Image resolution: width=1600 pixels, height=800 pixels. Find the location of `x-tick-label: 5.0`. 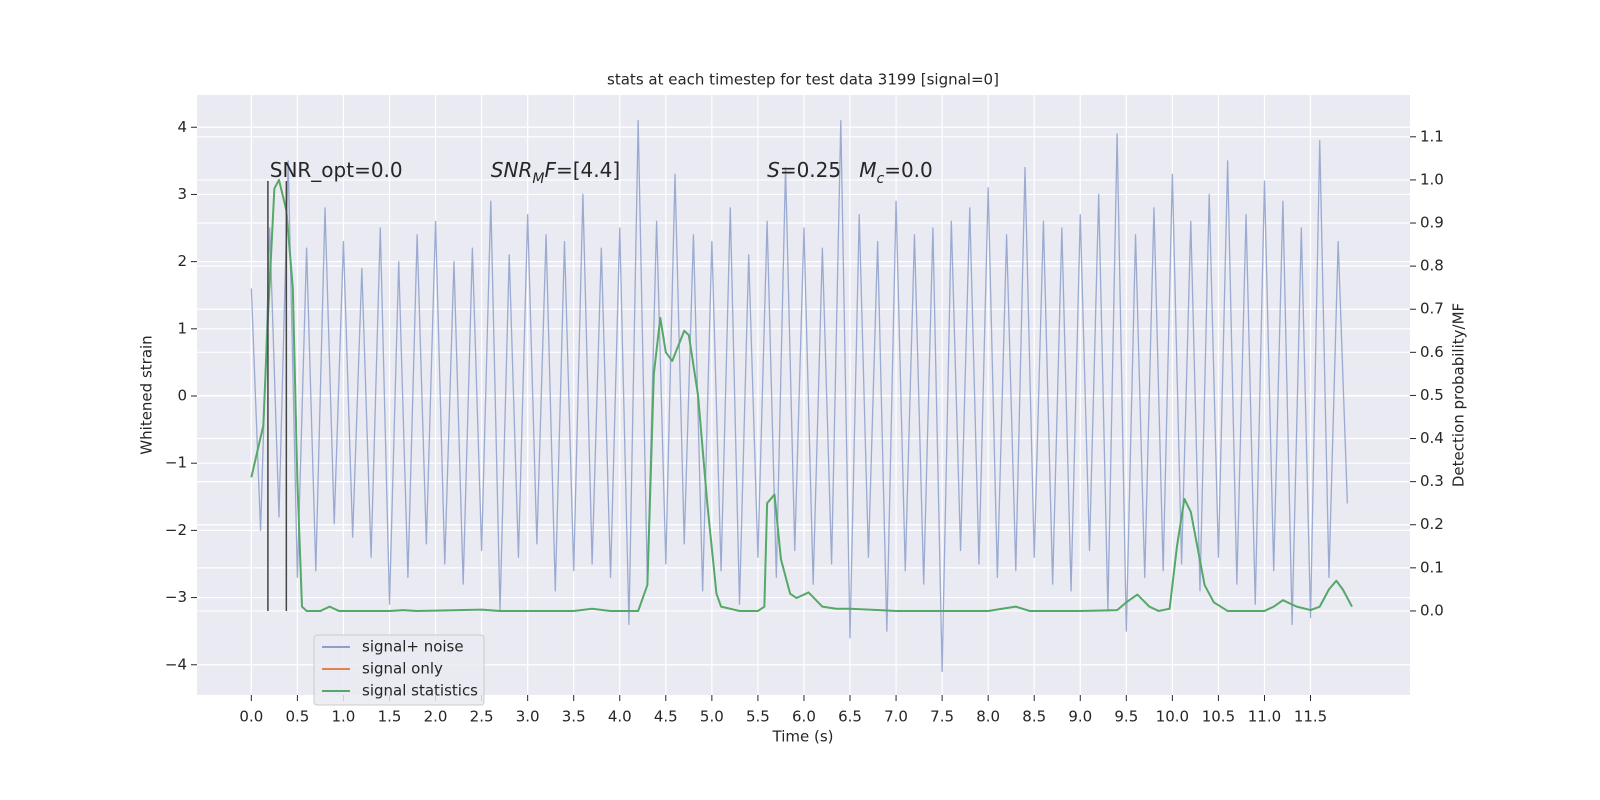

x-tick-label: 5.0 is located at coordinates (712, 717).